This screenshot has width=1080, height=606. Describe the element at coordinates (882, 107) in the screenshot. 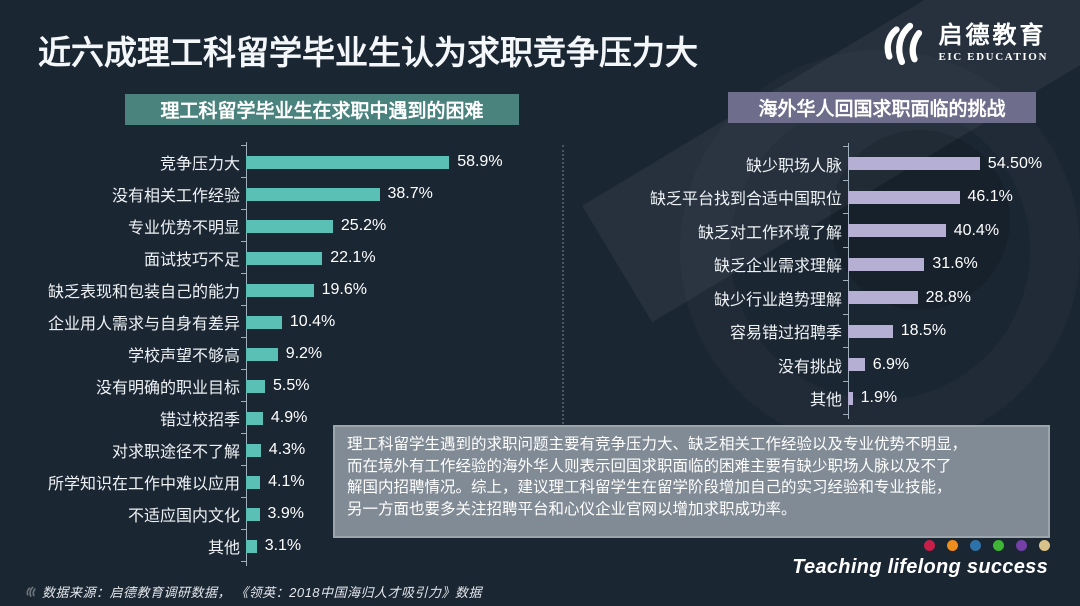

I see `right-chart-title: 海外华人回国求职面临的挑战` at that location.